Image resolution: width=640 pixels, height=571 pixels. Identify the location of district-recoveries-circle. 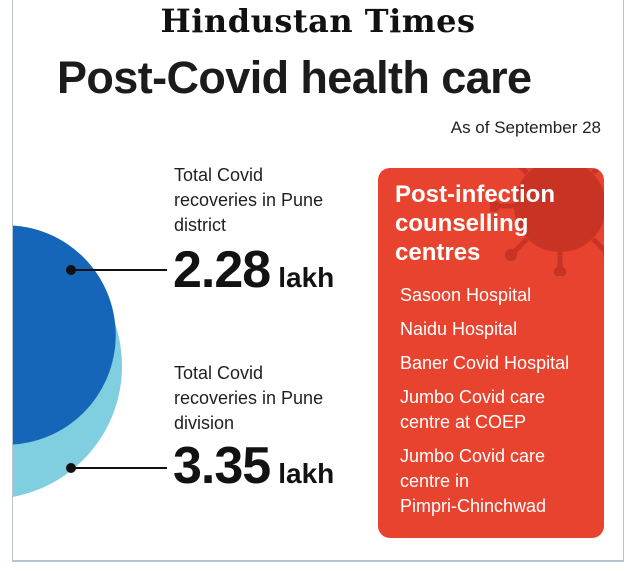
(64, 335).